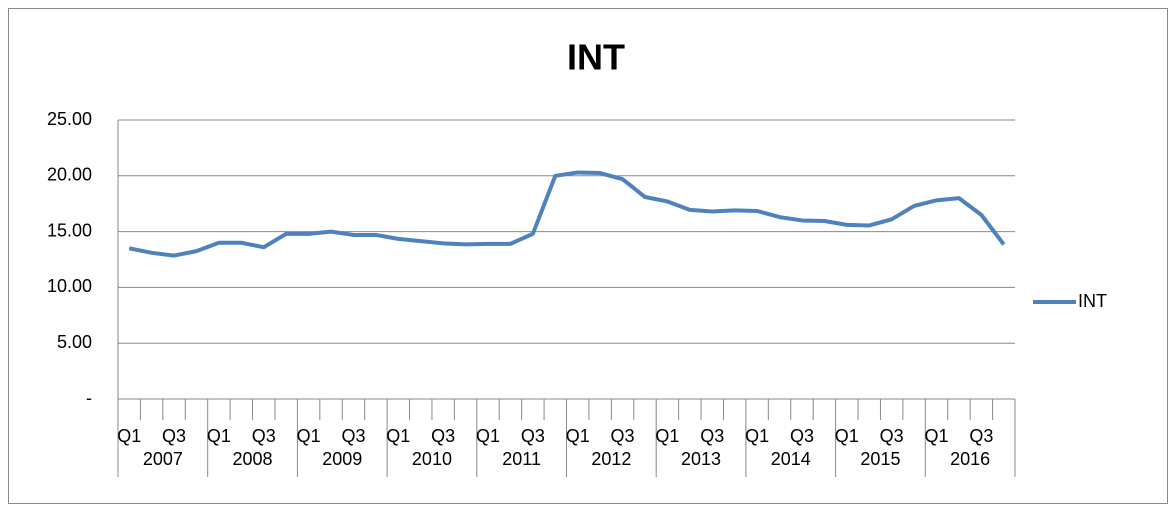 The image size is (1176, 512). I want to click on group-label: 2011, so click(521, 459).